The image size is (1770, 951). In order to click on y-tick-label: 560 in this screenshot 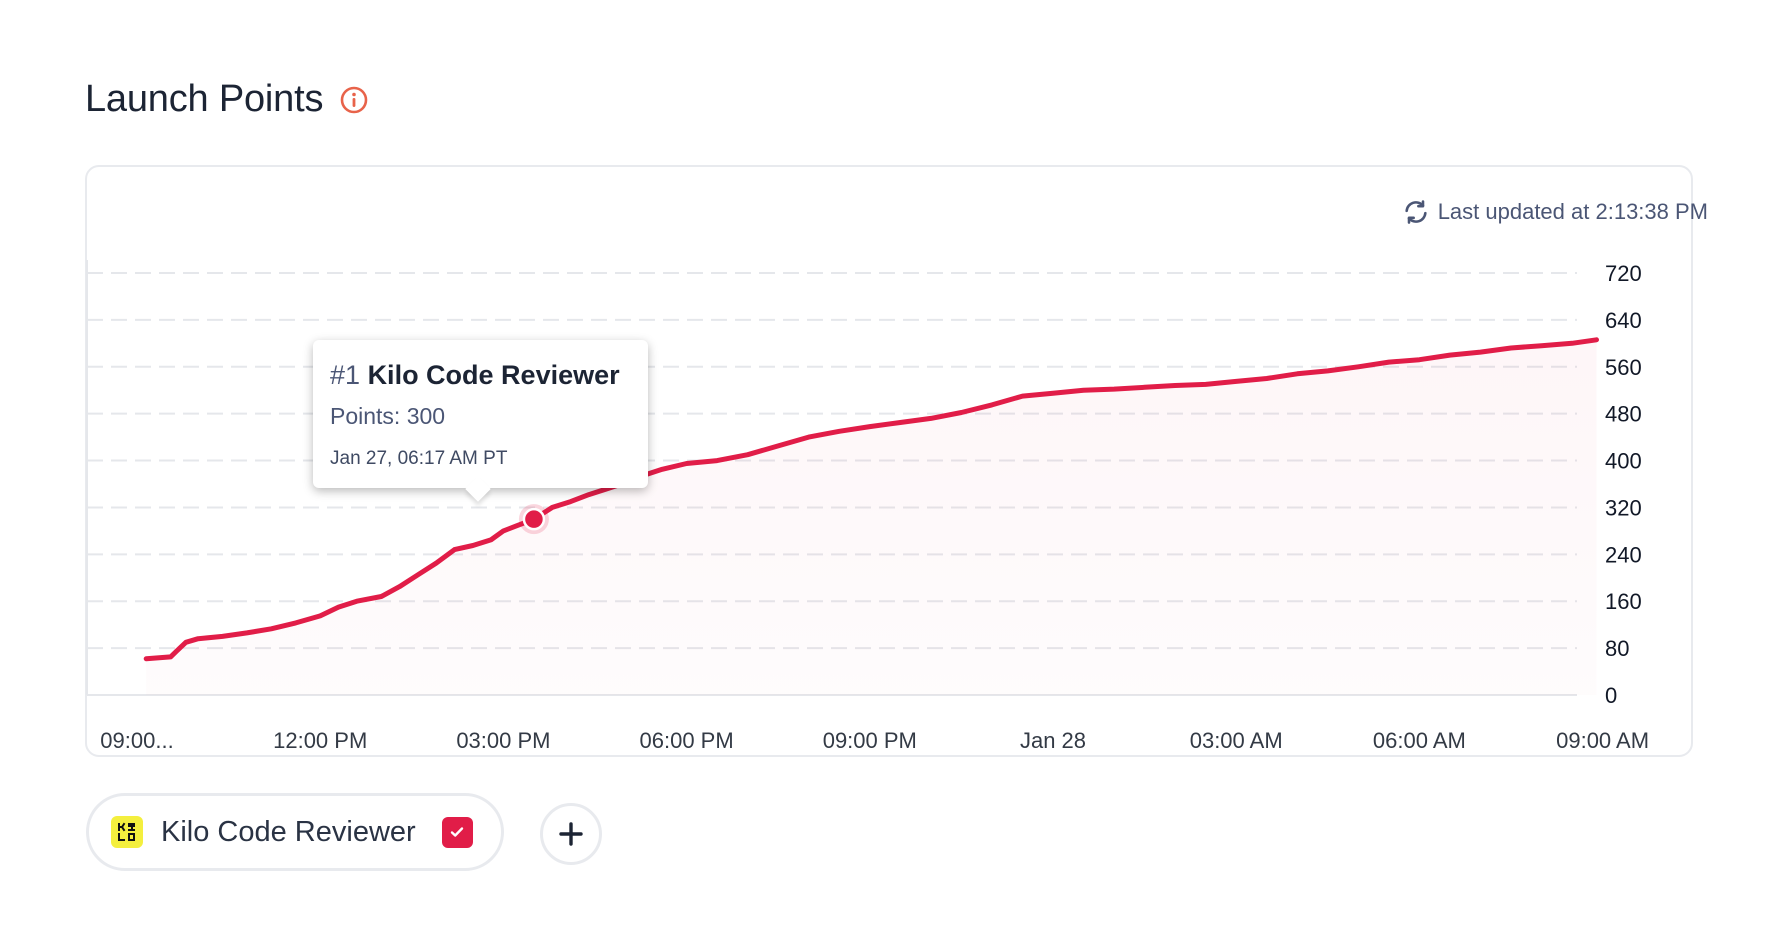, I will do `click(1623, 367)`.